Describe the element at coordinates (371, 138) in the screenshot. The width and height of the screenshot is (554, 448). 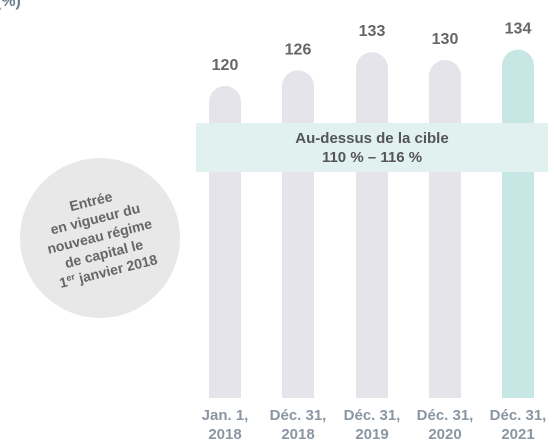
I see `target-label: Au-dessus de la cible` at that location.